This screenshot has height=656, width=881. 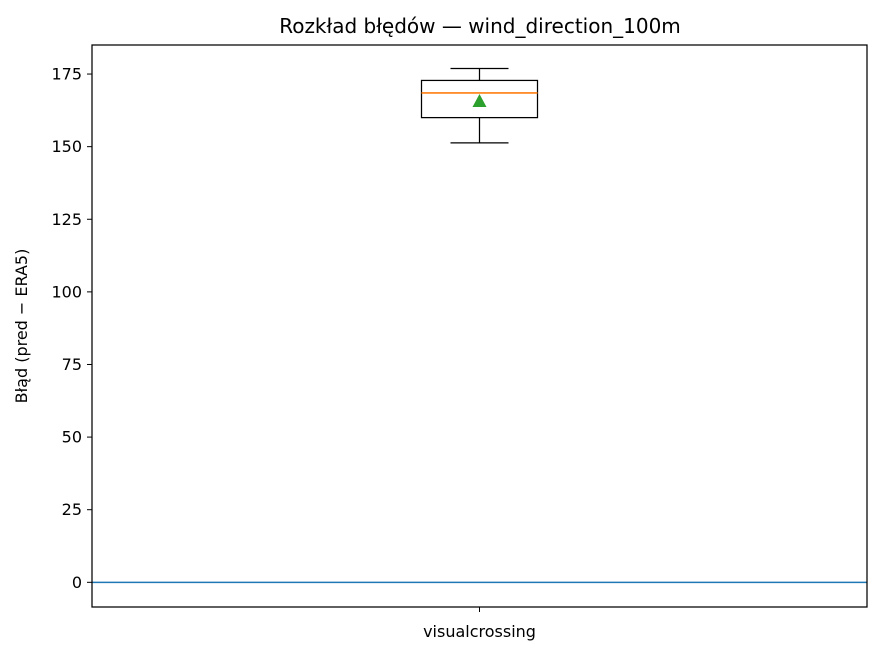 I want to click on x-axis: visualcrossing, so click(x=479, y=624).